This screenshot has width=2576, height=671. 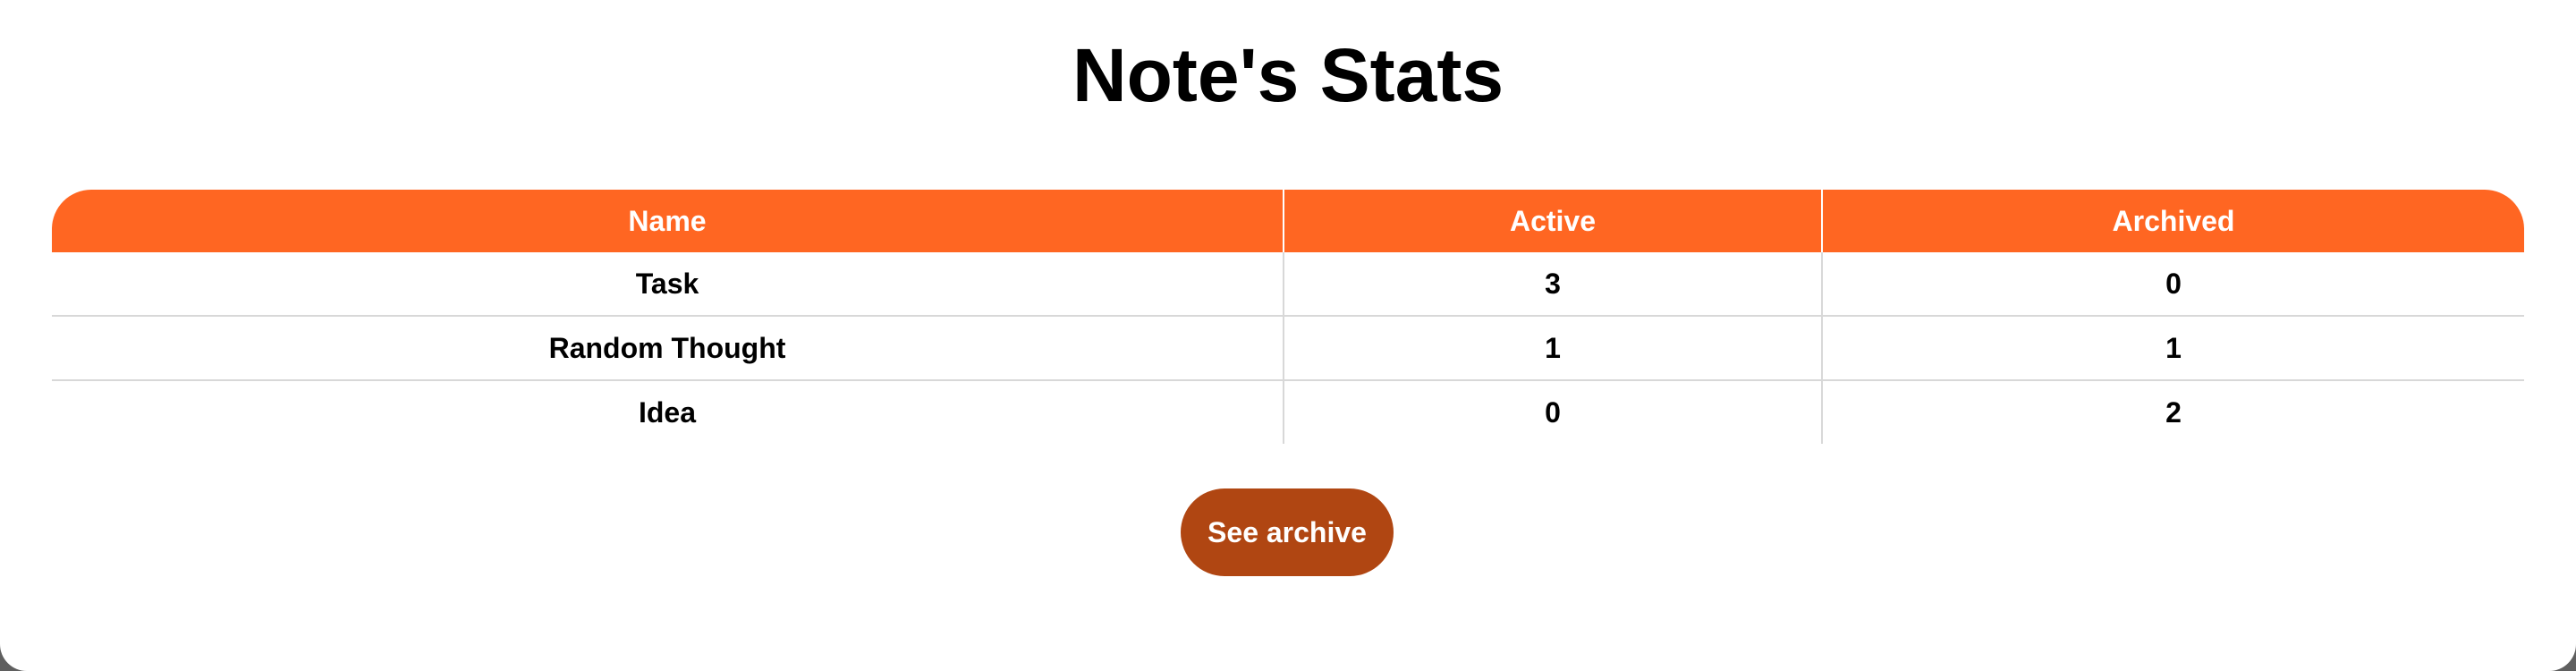 What do you see at coordinates (668, 284) in the screenshot?
I see `cell-name: Task` at bounding box center [668, 284].